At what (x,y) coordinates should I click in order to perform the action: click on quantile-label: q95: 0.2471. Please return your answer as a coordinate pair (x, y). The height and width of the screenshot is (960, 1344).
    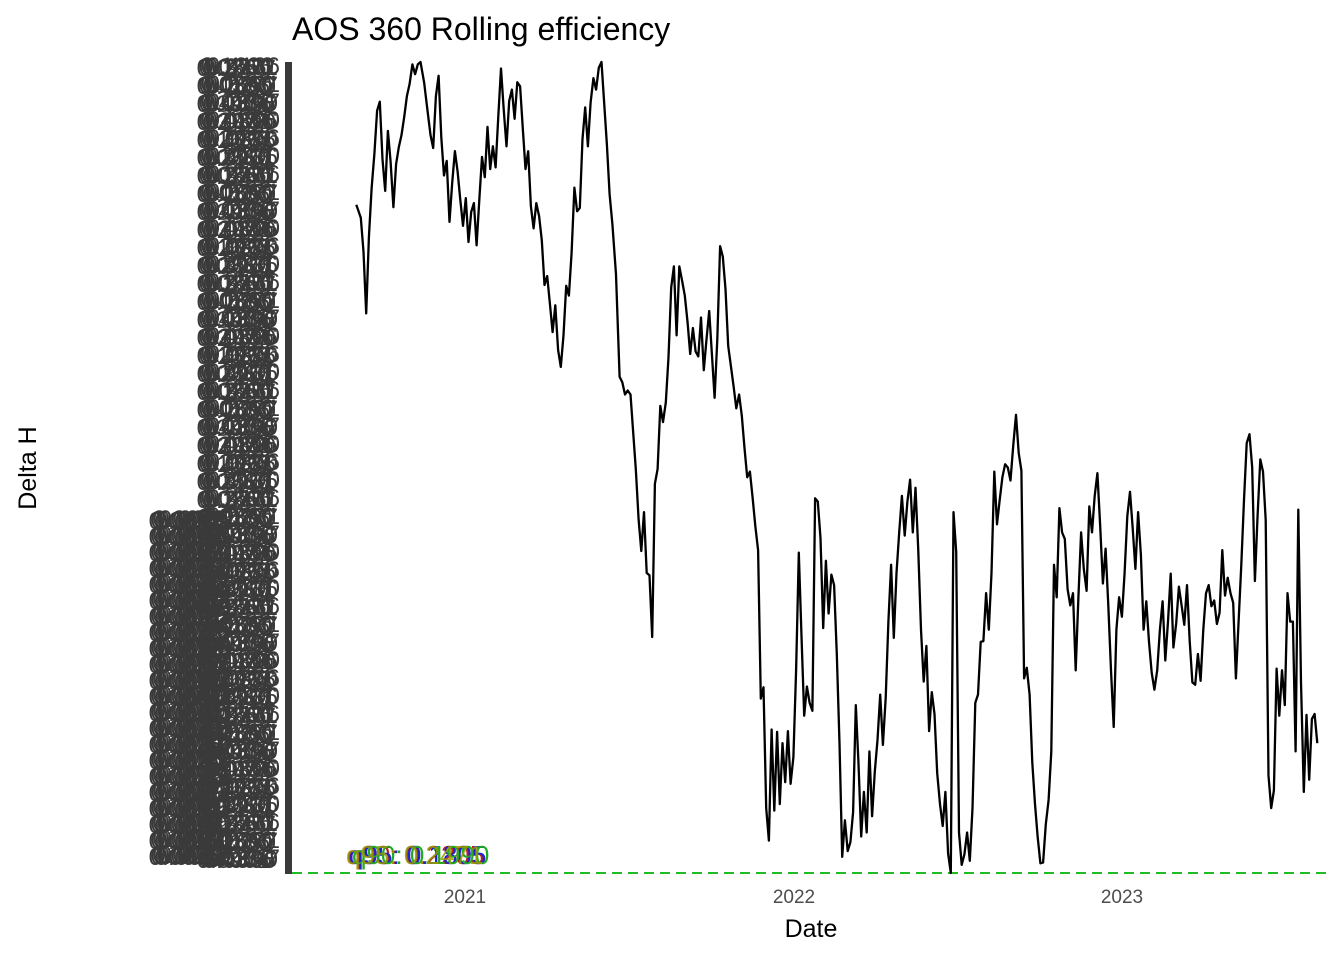
    Looking at the image, I should click on (414, 855).